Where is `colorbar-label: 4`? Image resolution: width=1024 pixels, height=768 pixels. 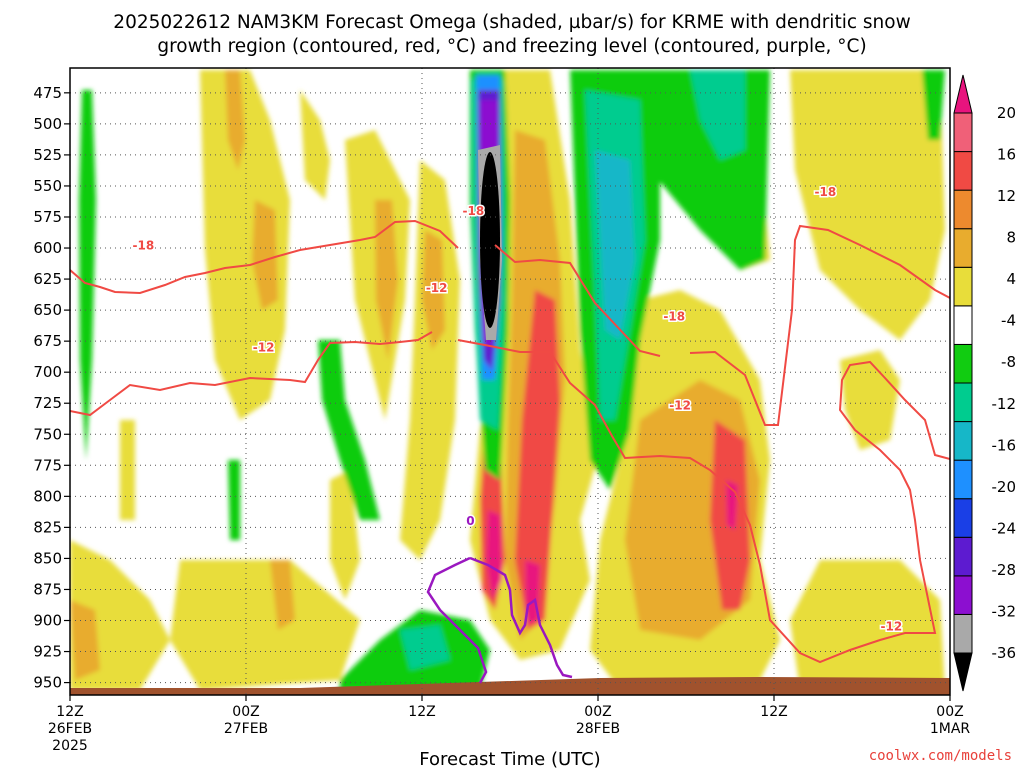 colorbar-label: 4 is located at coordinates (1011, 279).